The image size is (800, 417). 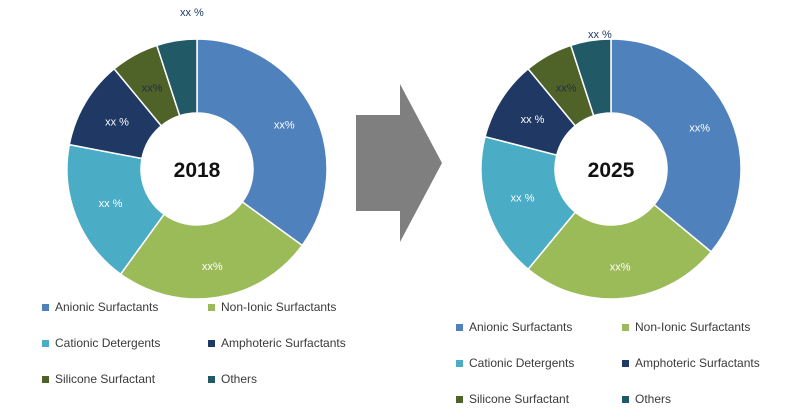 What do you see at coordinates (399, 163) in the screenshot?
I see `arrow-shape` at bounding box center [399, 163].